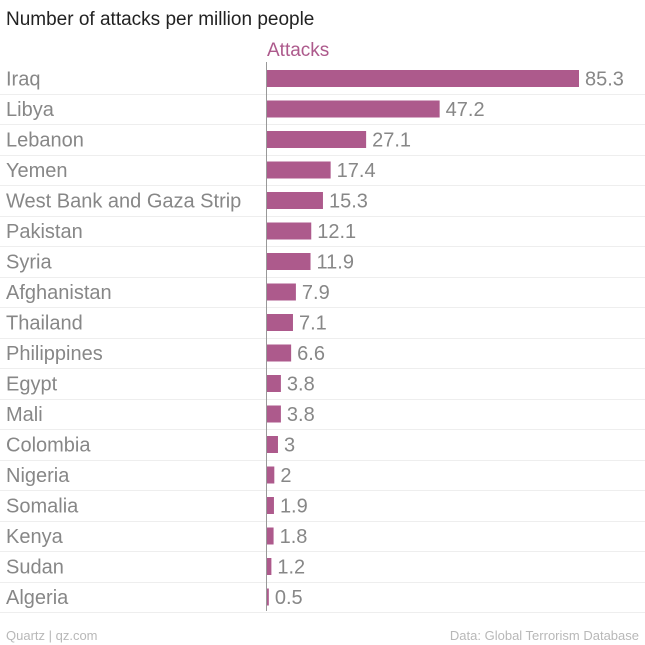 The width and height of the screenshot is (645, 645). Describe the element at coordinates (45, 141) in the screenshot. I see `category-label: Lebanon` at that location.